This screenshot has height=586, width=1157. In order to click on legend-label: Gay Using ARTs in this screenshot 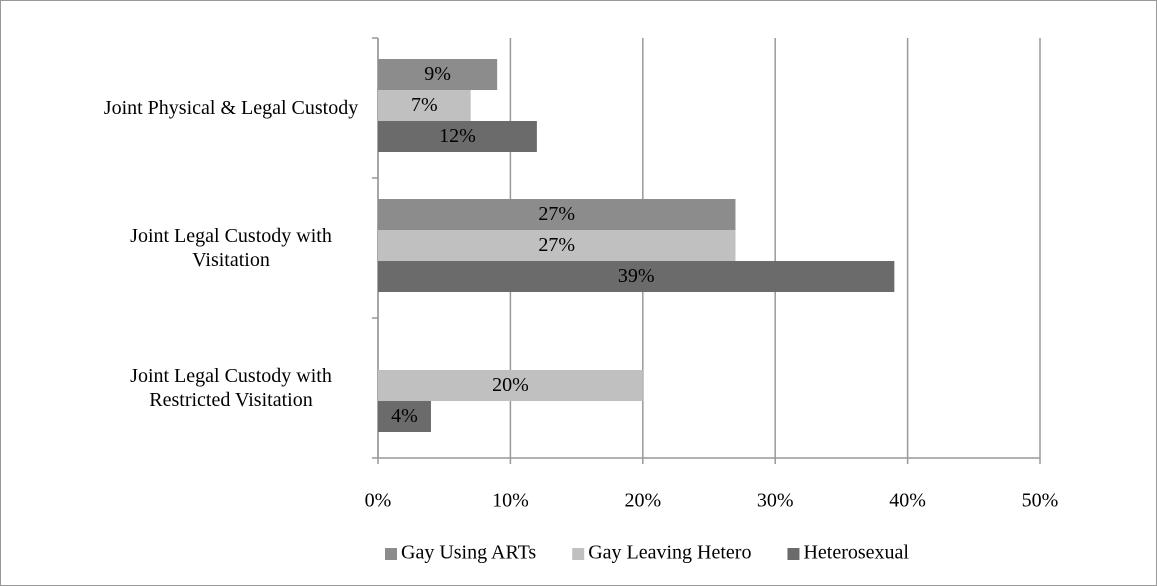, I will do `click(468, 553)`.